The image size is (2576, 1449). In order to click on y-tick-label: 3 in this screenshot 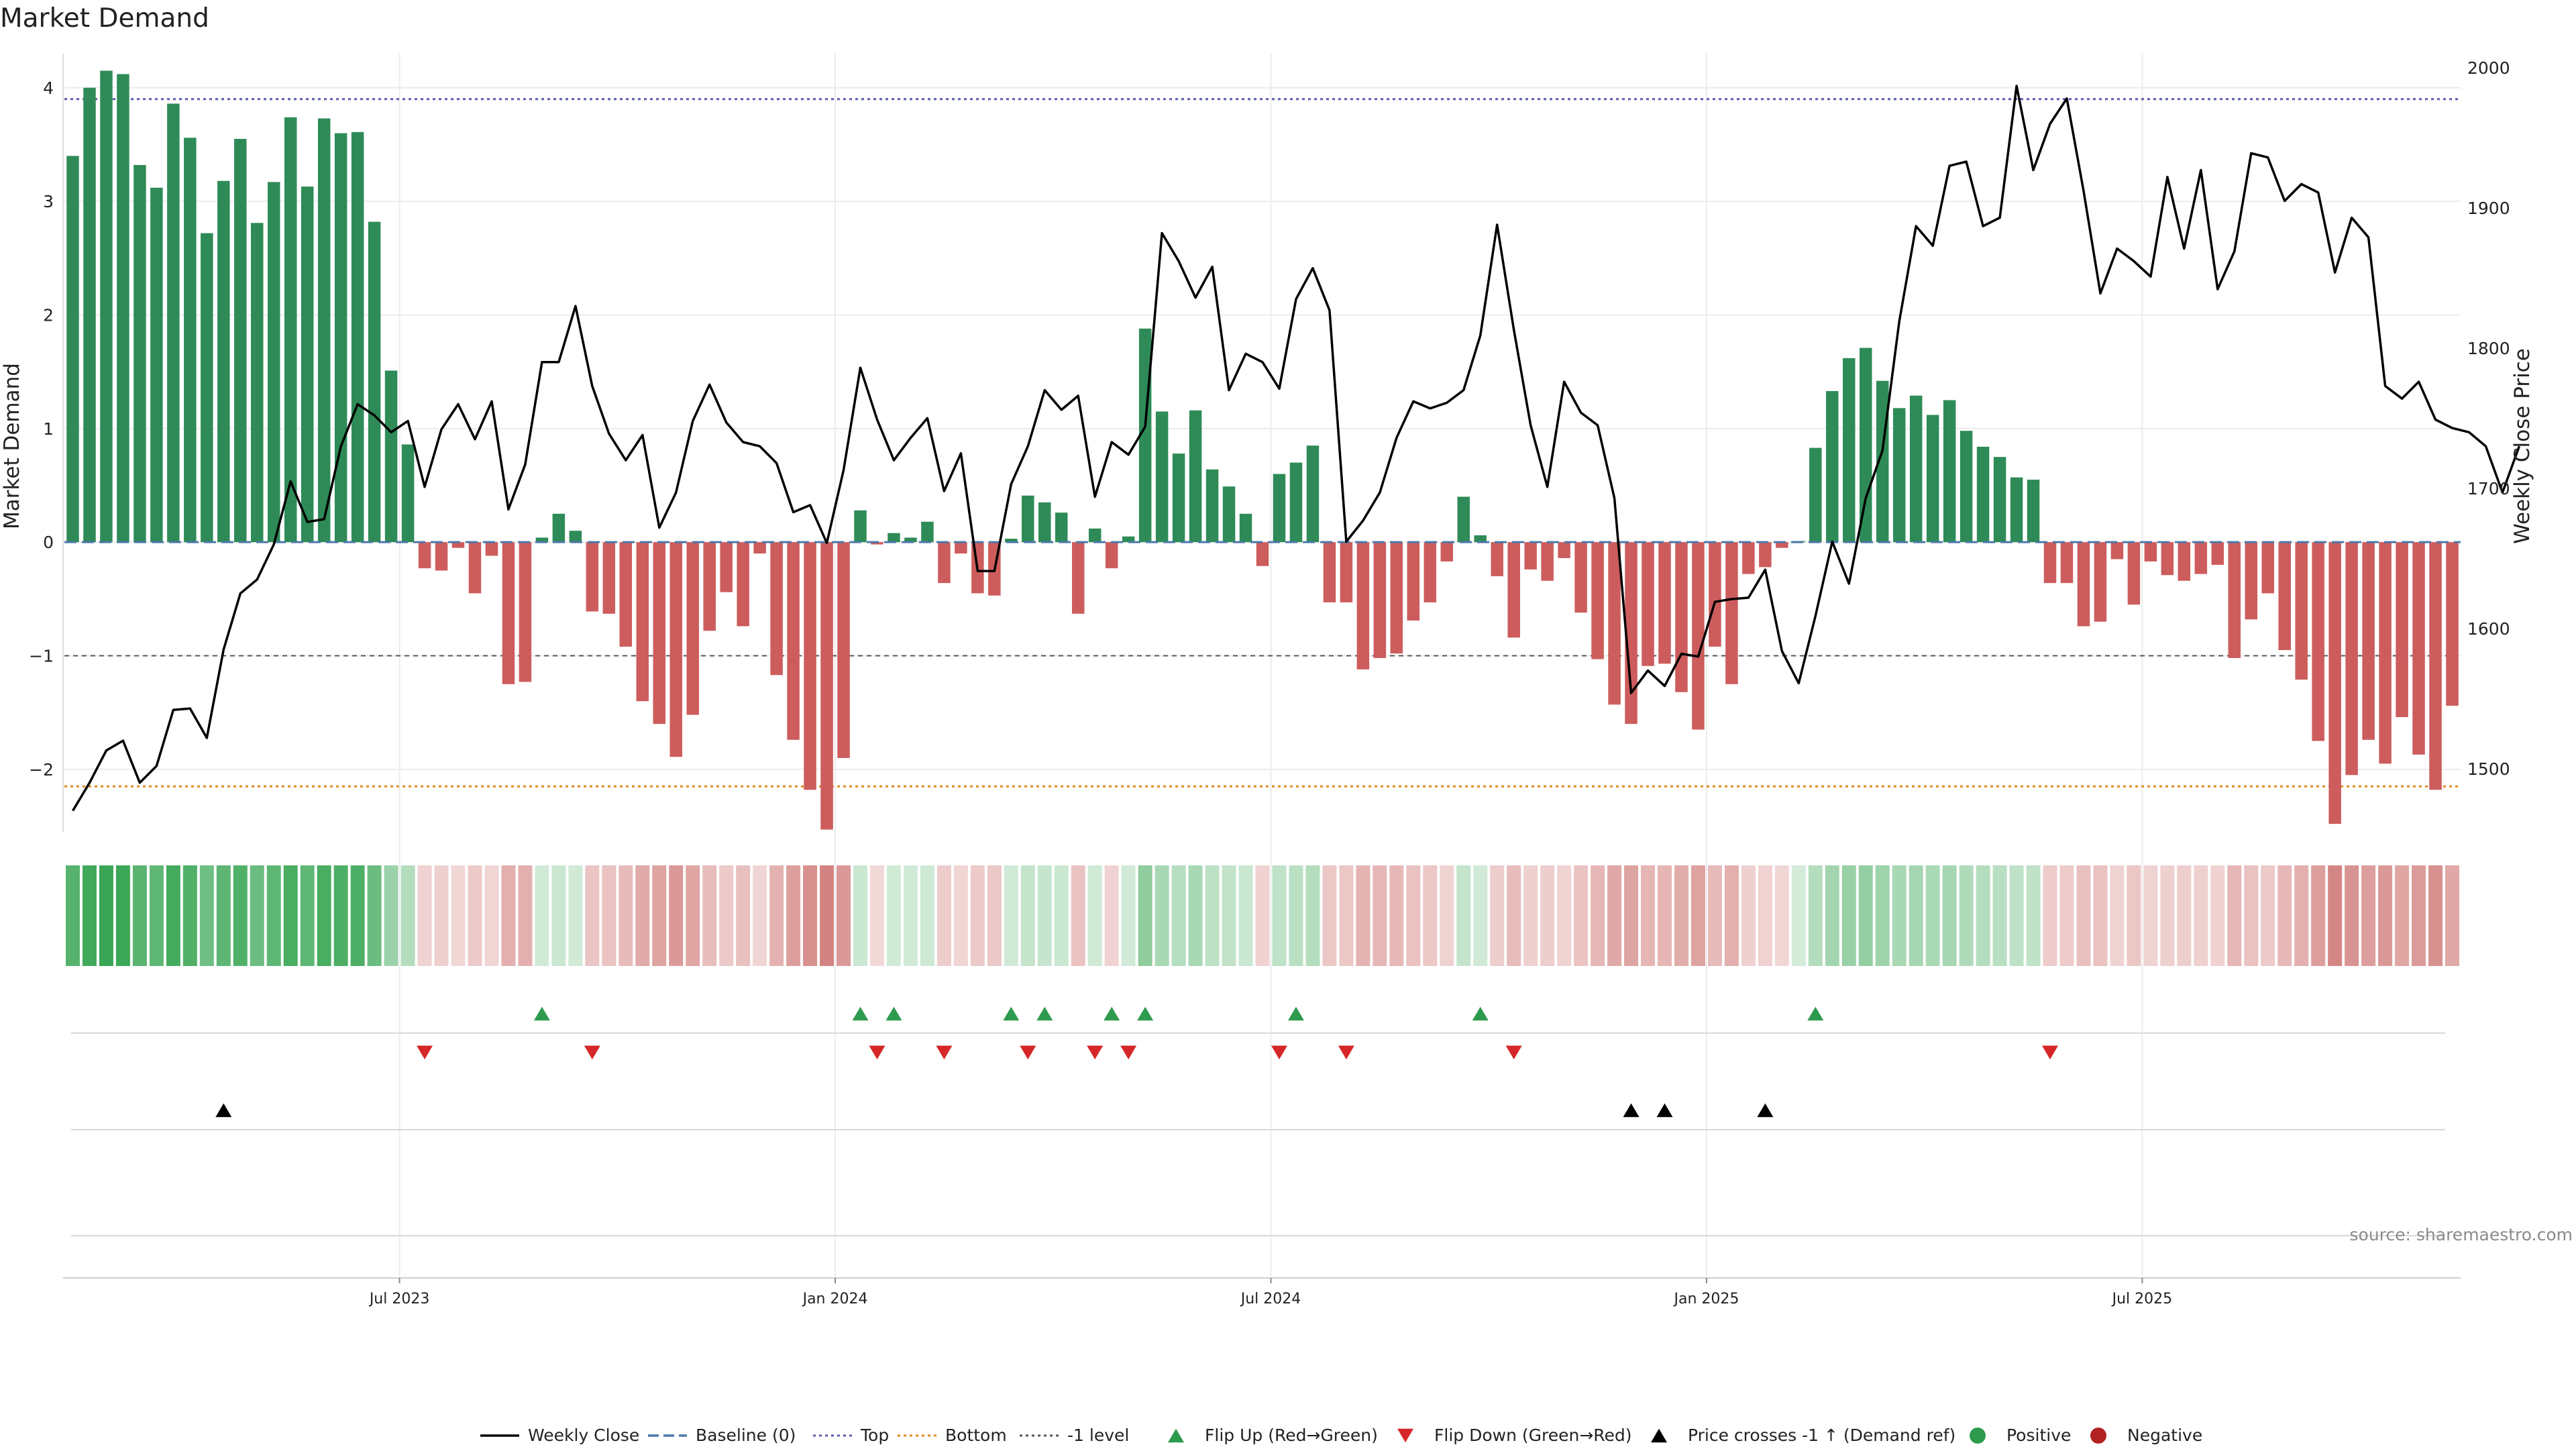, I will do `click(48, 201)`.